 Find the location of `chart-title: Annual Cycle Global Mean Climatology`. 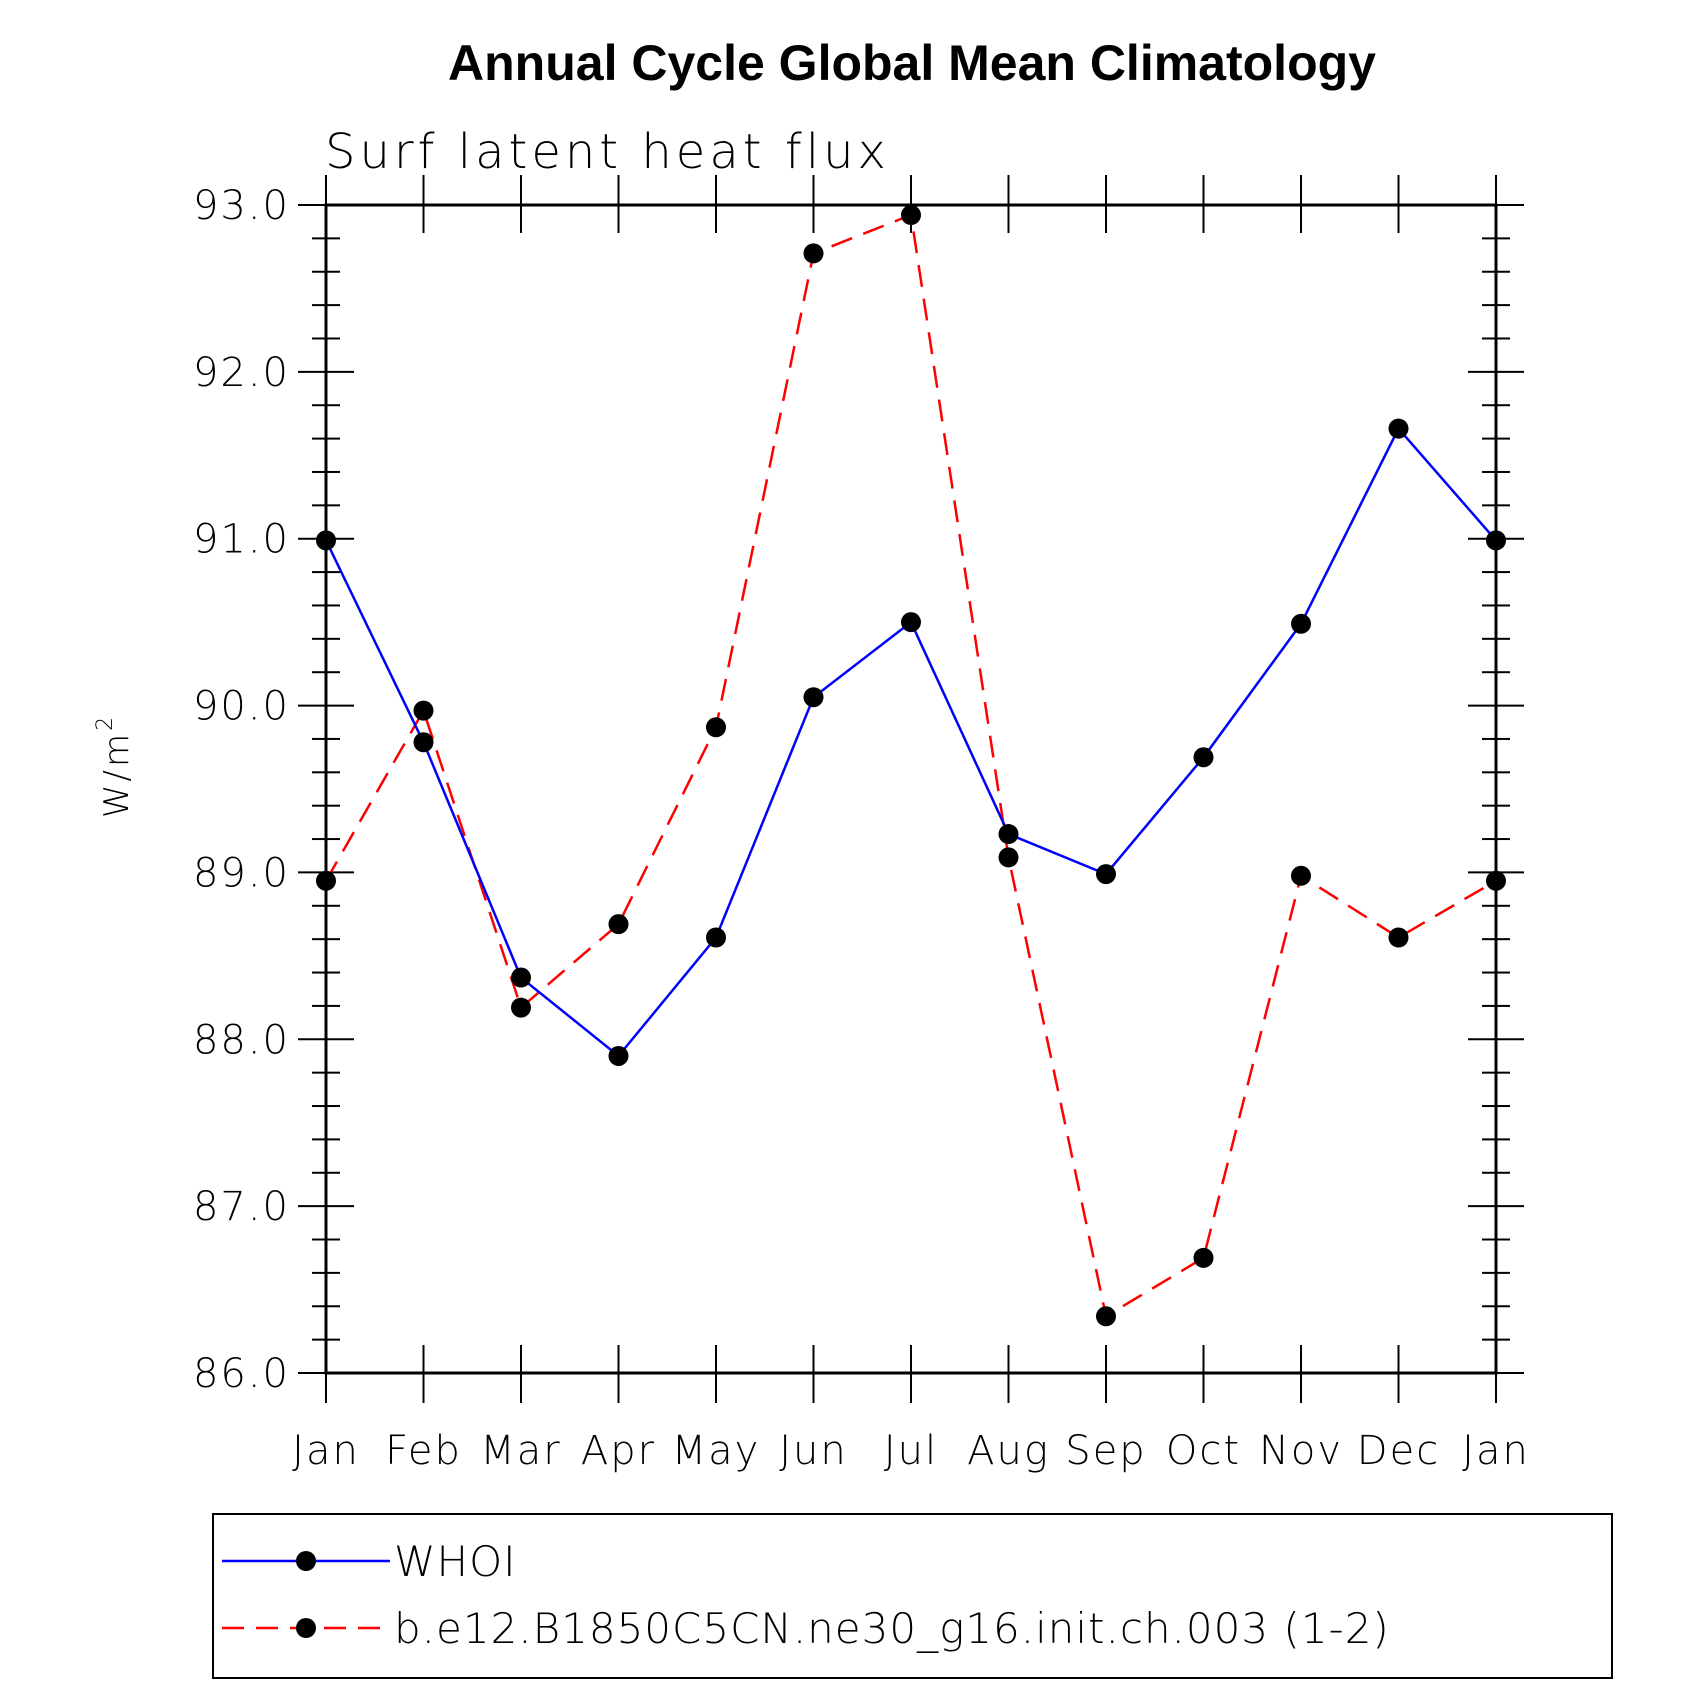

chart-title: Annual Cycle Global Mean Climatology is located at coordinates (912, 63).